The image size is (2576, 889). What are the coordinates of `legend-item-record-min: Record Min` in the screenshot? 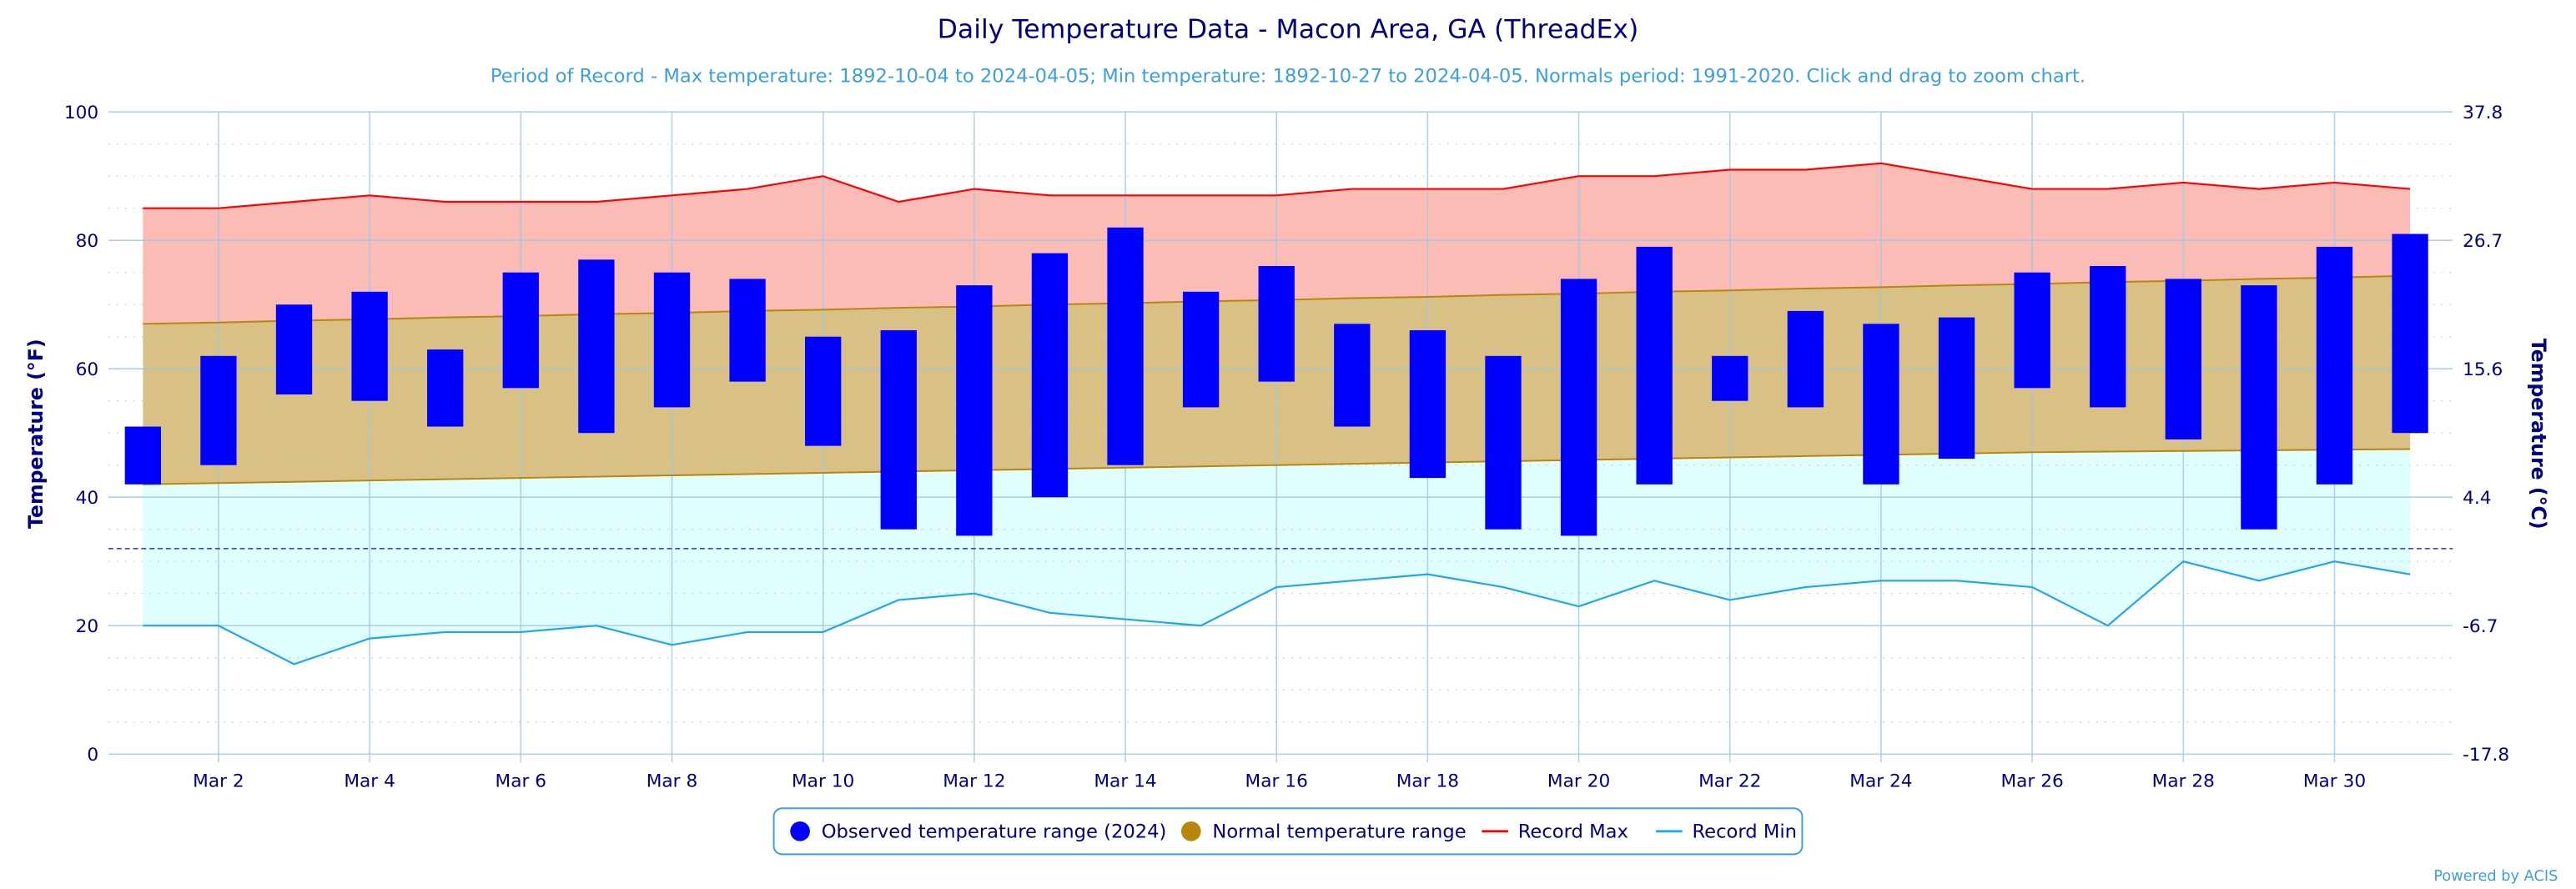 It's located at (1726, 832).